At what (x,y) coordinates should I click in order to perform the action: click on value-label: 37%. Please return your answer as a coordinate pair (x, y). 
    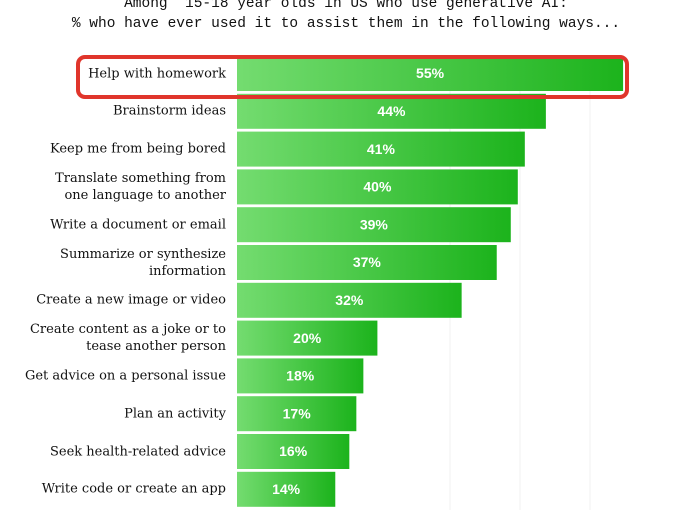
    Looking at the image, I should click on (367, 262).